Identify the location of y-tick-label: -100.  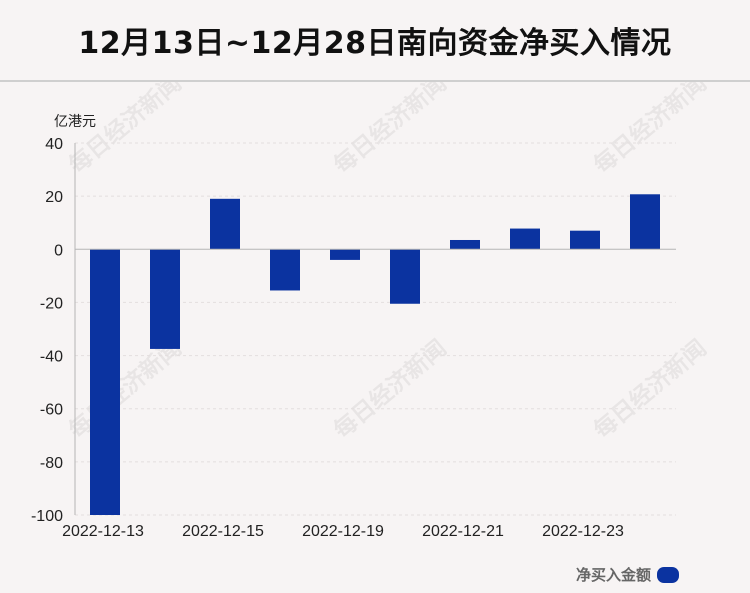
(47, 516).